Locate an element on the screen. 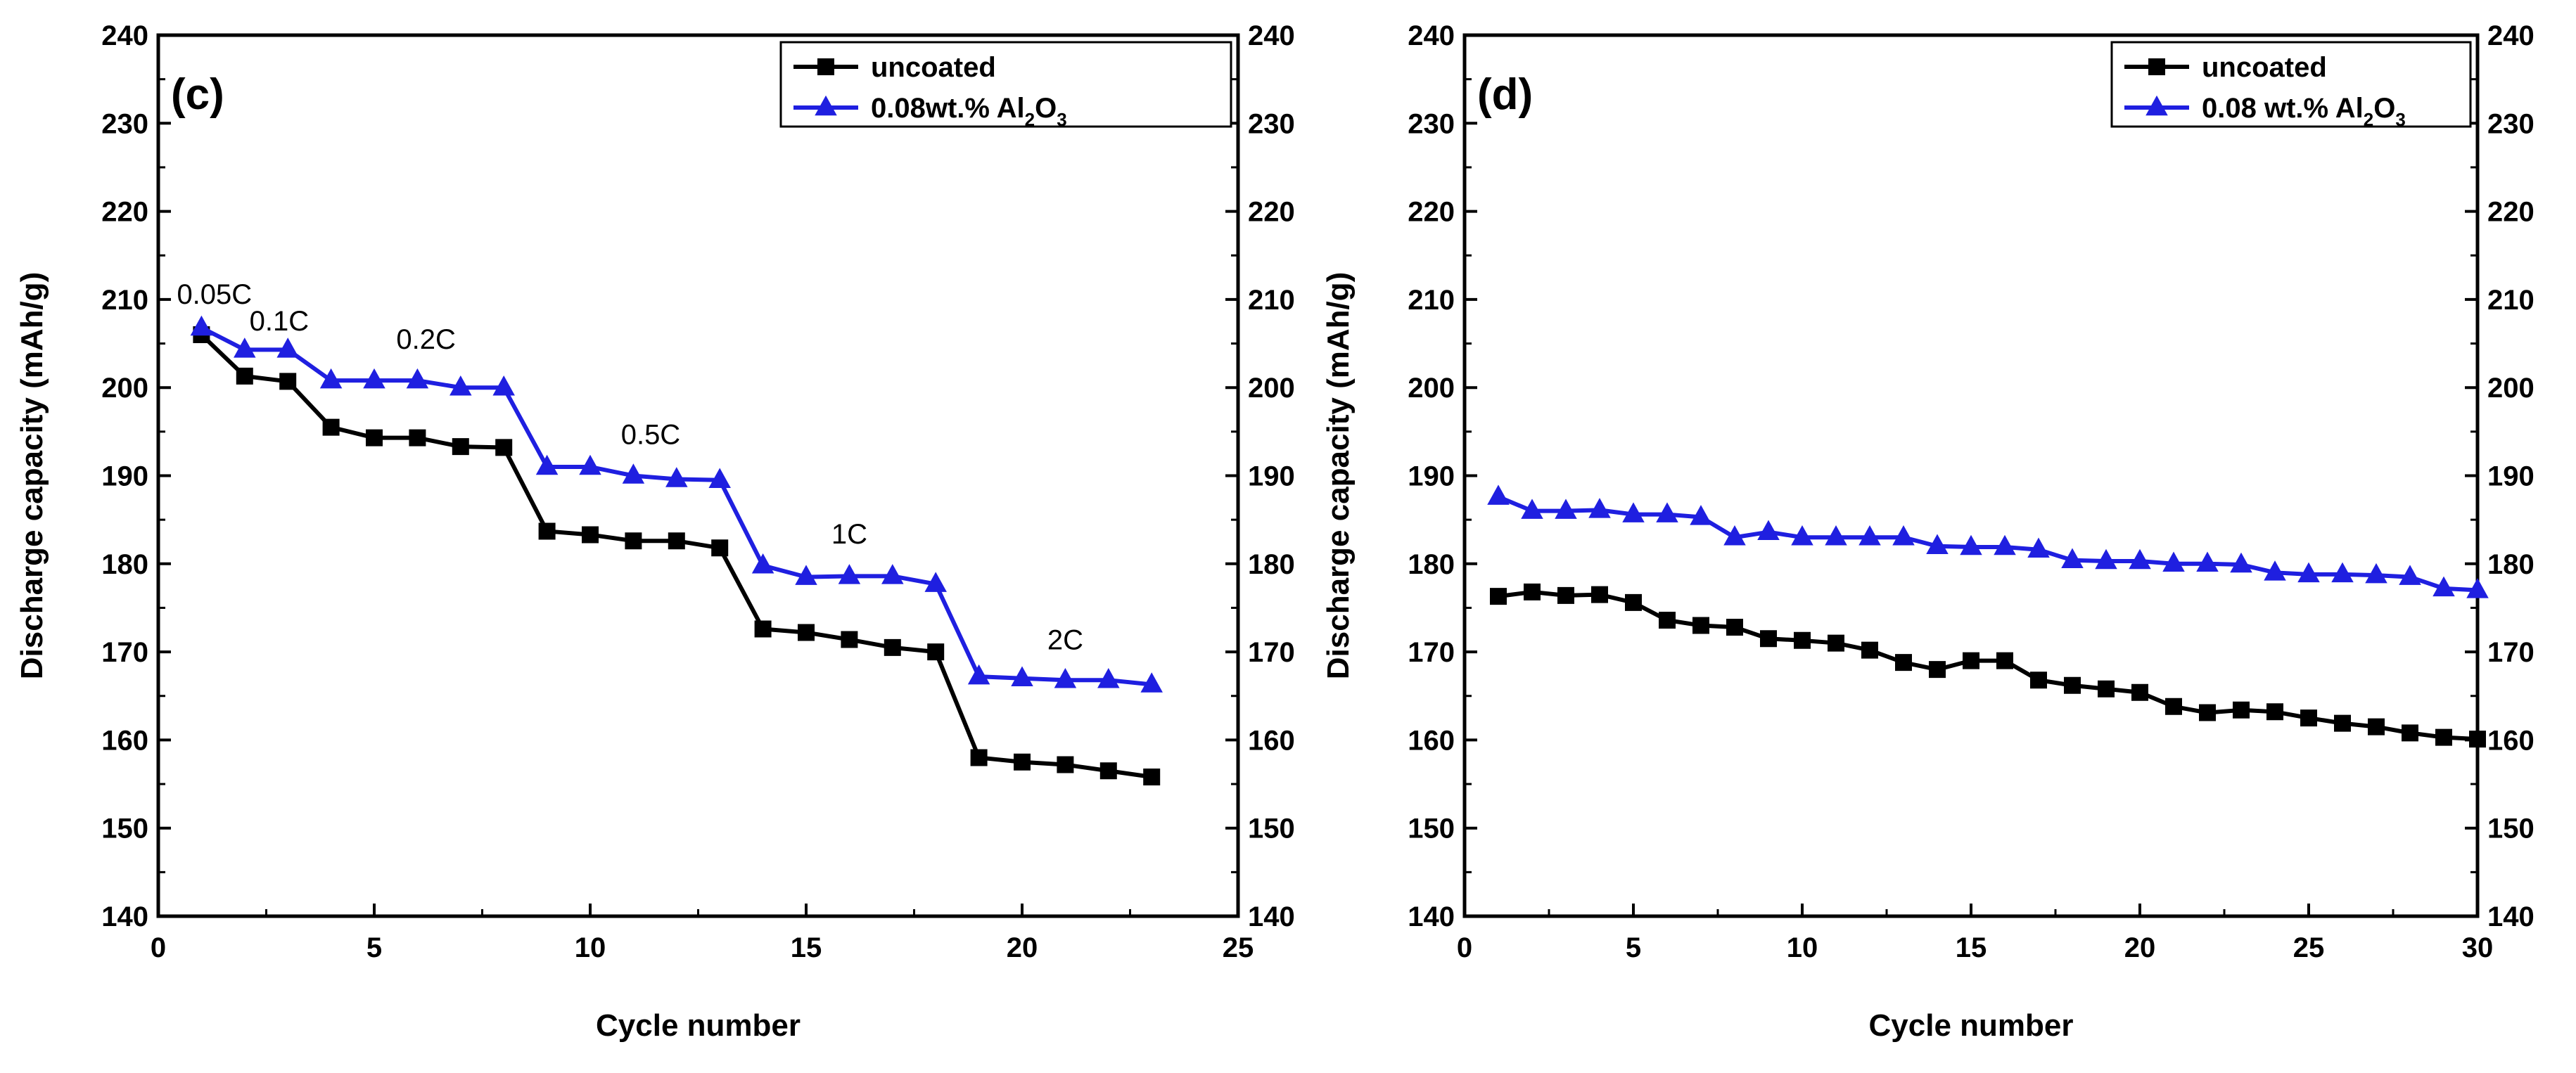  y-axis-label-d: Discharge capacity (mAh/g) is located at coordinates (1338, 476).